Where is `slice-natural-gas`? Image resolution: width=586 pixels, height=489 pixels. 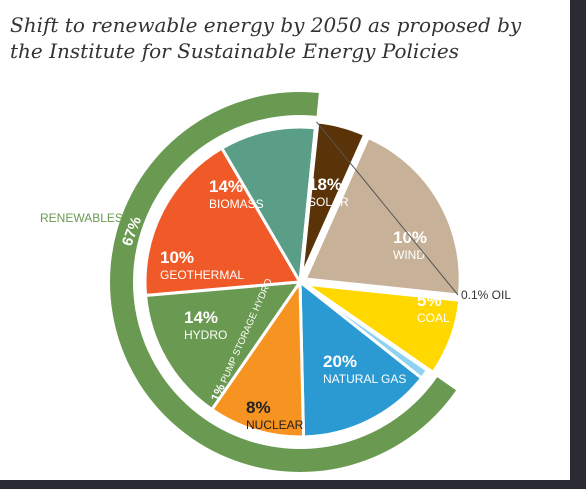 slice-natural-gas is located at coordinates (382, 216).